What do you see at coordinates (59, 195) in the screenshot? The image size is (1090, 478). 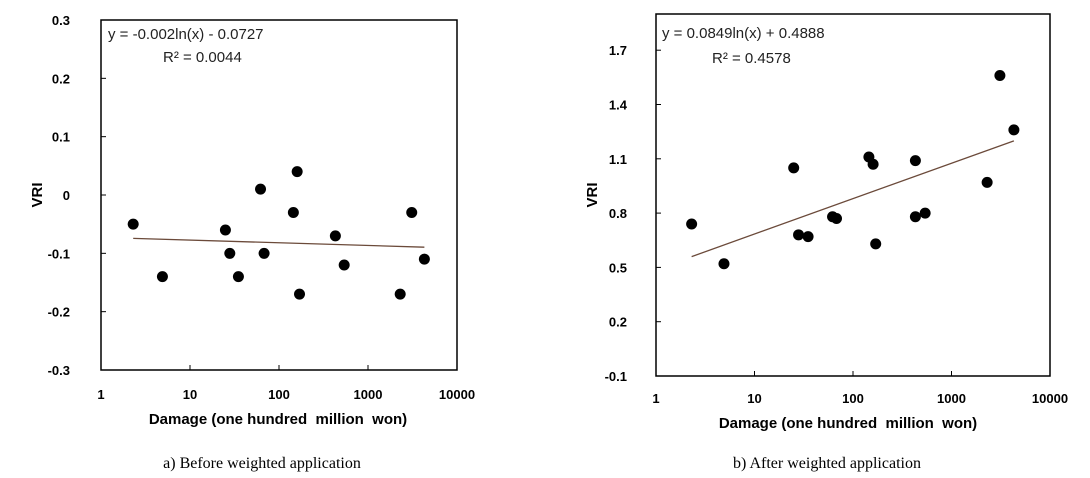 I see `y-tick-labels: -0.3 -0.2 -0.1 0 0.1 0.2 0.3` at bounding box center [59, 195].